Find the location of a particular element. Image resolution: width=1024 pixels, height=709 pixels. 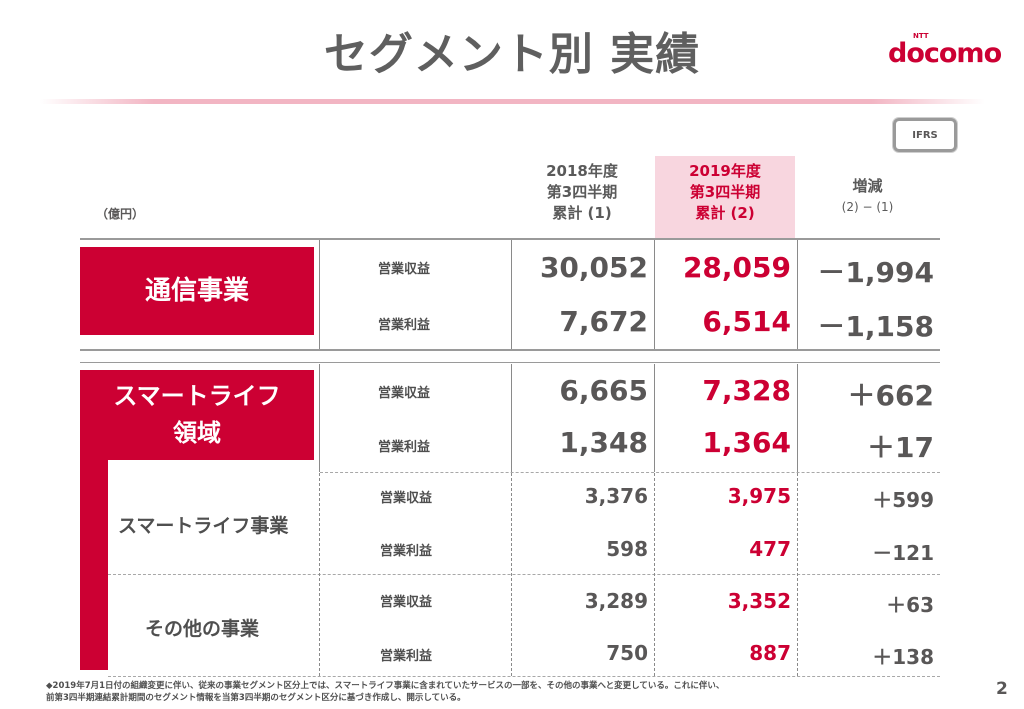

other-business-profit-diff: ＋138 is located at coordinates (903, 657).